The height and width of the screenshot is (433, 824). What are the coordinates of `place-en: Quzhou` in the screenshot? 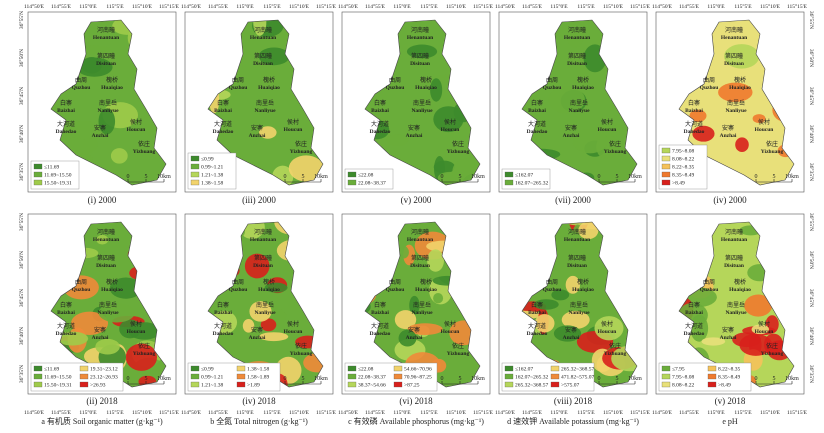 It's located at (238, 290).